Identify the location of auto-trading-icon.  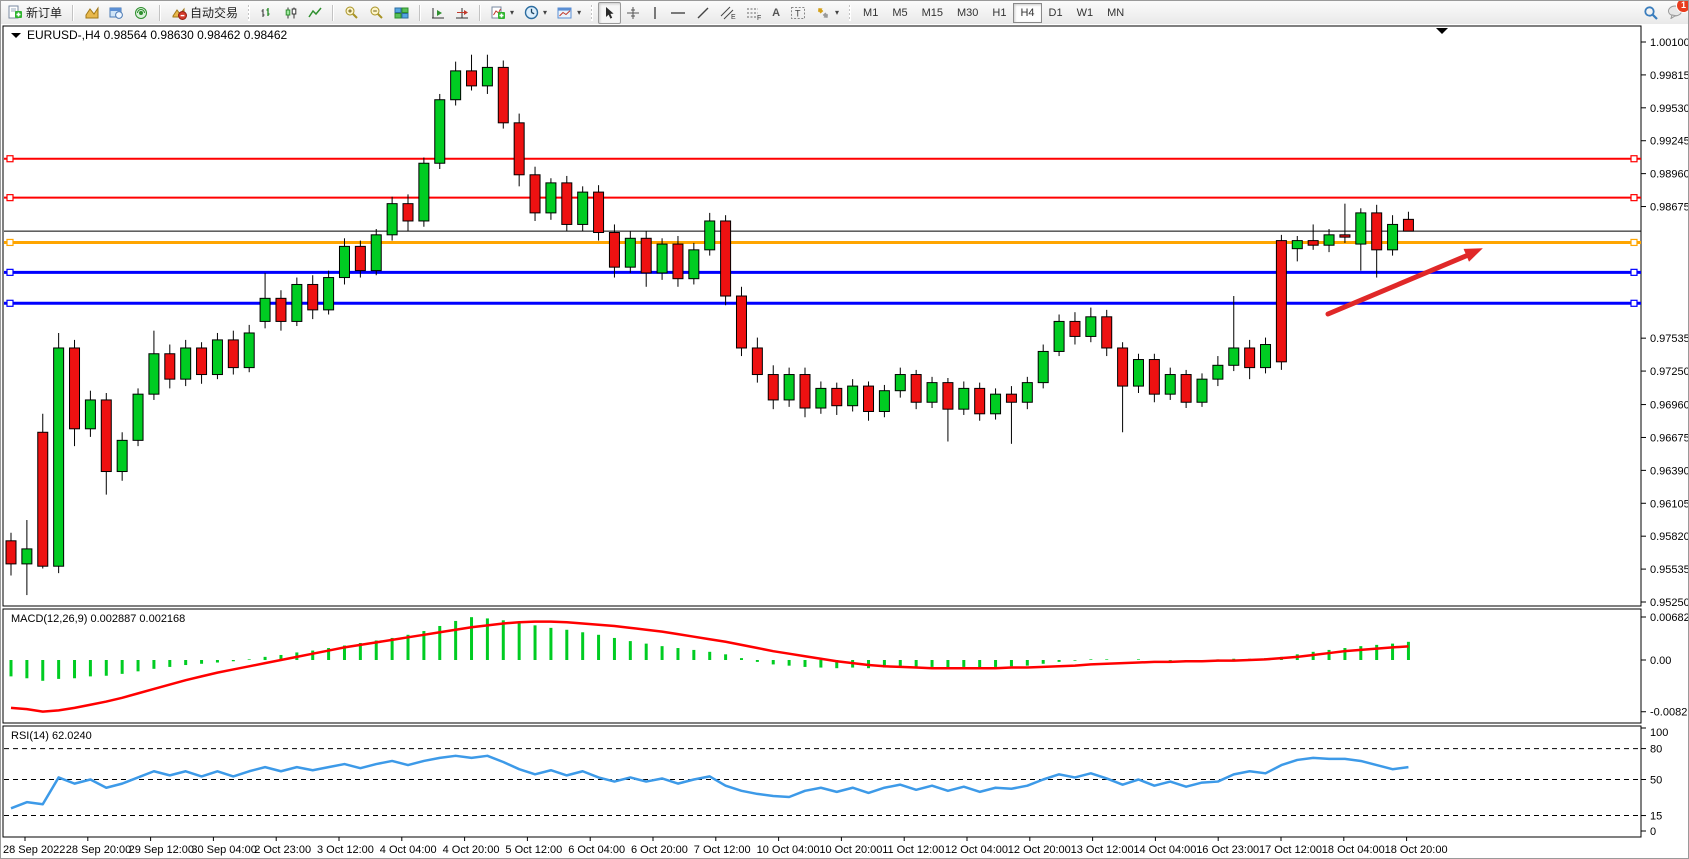
(179, 13).